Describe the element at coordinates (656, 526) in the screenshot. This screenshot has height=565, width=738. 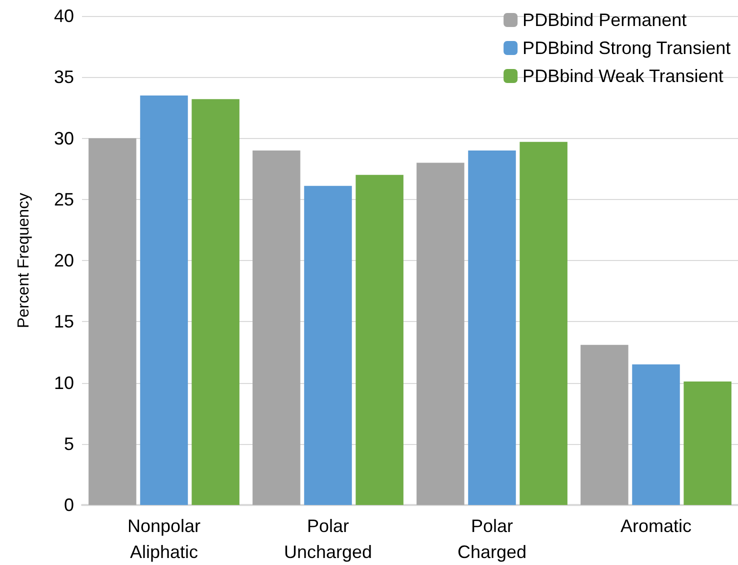
I see `x-tick-label: Aromatic` at that location.